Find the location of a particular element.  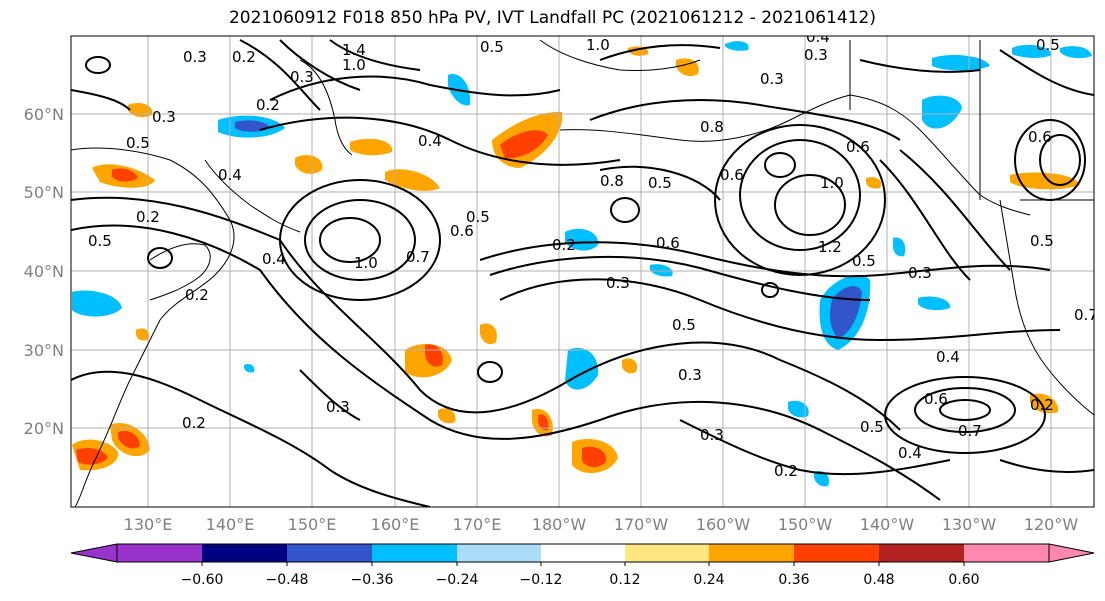

coast-japan is located at coordinates (180, 272).